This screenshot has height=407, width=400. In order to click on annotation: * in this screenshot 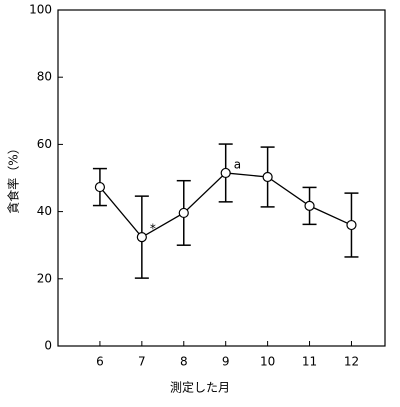, I will do `click(153, 229)`.